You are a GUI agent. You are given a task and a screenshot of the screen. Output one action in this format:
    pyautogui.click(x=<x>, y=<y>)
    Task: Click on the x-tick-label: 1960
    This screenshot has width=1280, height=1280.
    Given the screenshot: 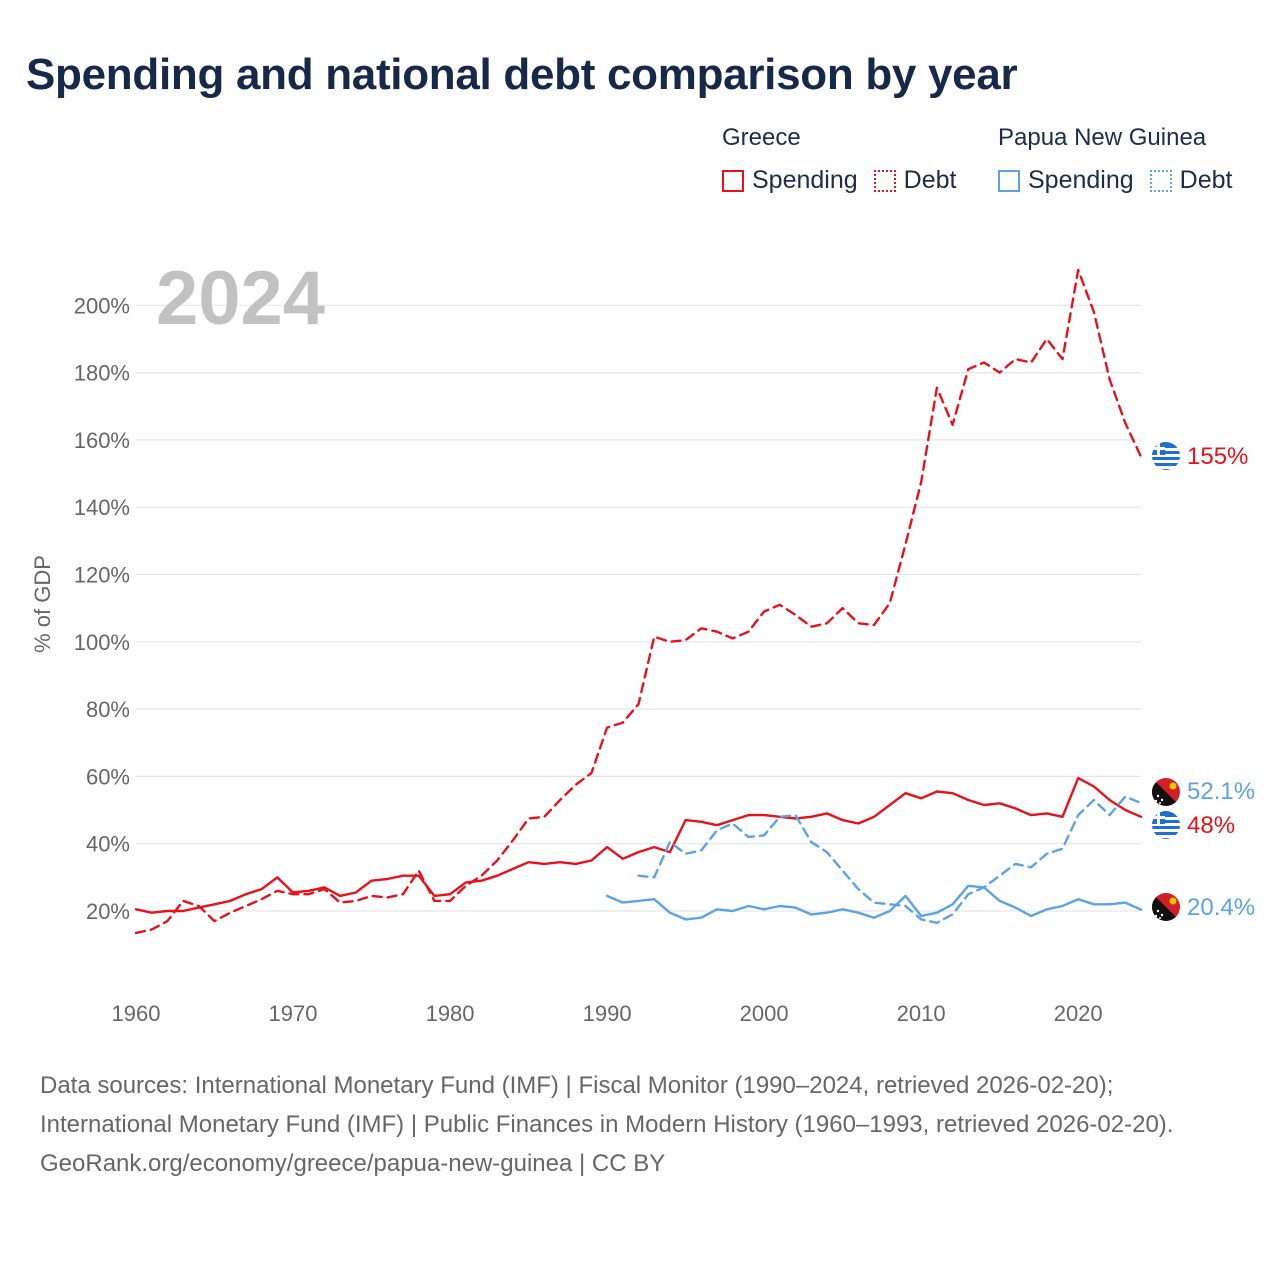 What is the action you would take?
    pyautogui.click(x=136, y=1013)
    